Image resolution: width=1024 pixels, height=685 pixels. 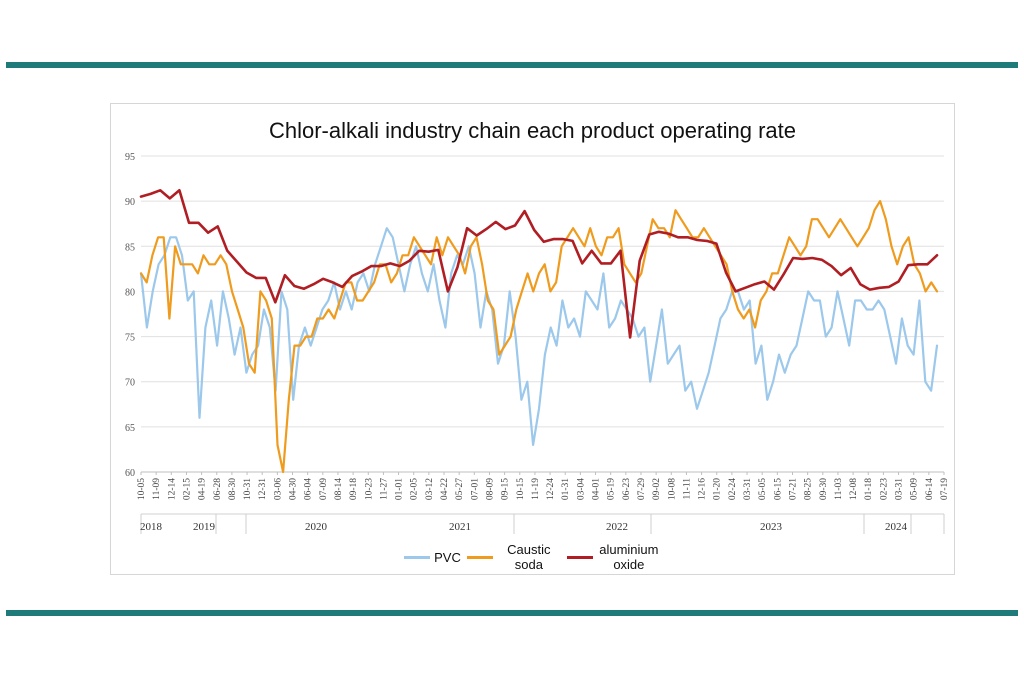 What do you see at coordinates (884, 489) in the screenshot?
I see `x-tick-label: 02-23` at bounding box center [884, 489].